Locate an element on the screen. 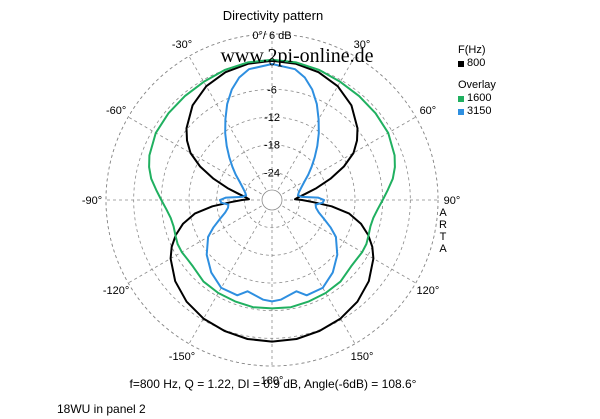  angle-label: -60° is located at coordinates (116, 111).